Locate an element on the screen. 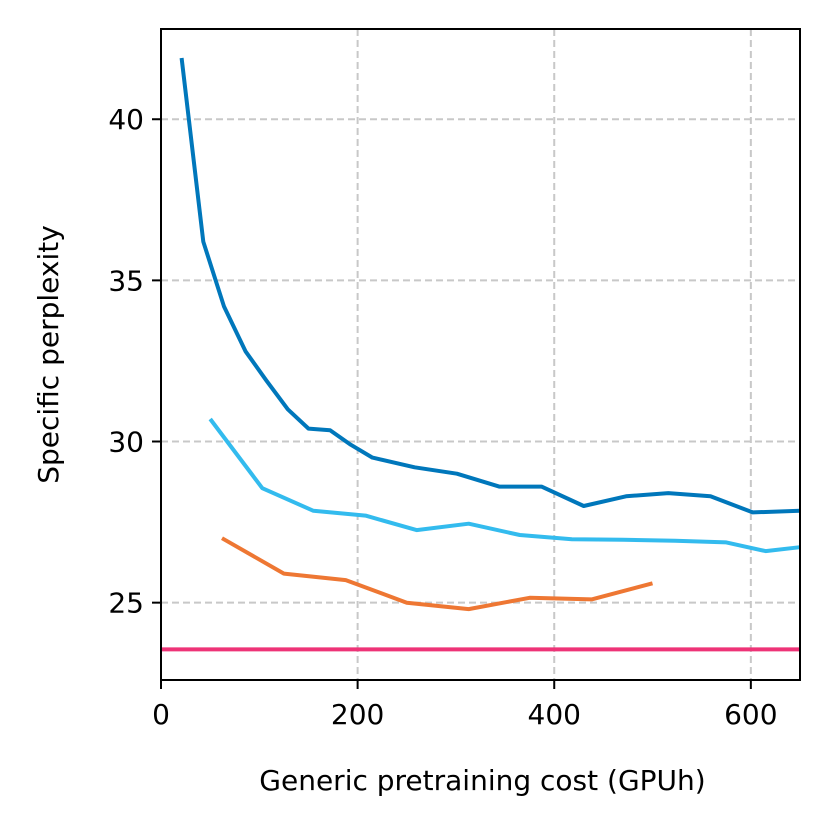 The image size is (830, 830). x-tick-label: 200 is located at coordinates (357, 714).